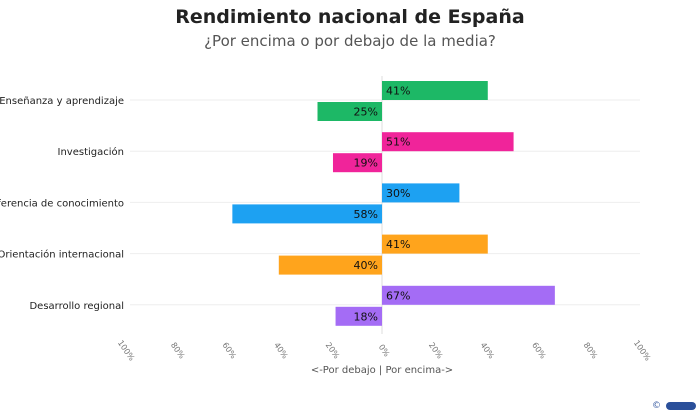 The height and width of the screenshot is (420, 700). Describe the element at coordinates (680, 405) in the screenshot. I see `logo-mark` at that location.